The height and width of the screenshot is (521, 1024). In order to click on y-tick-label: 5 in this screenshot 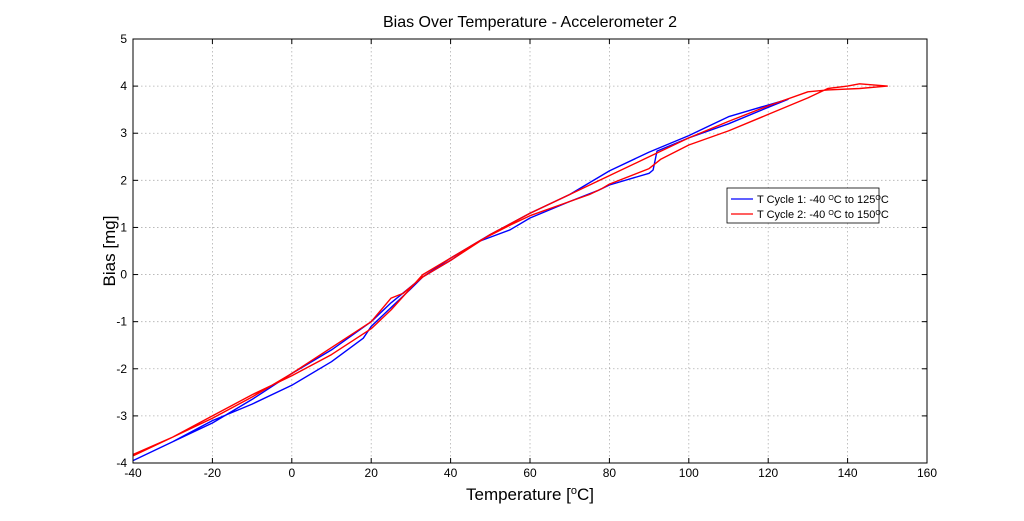, I will do `click(123, 39)`.